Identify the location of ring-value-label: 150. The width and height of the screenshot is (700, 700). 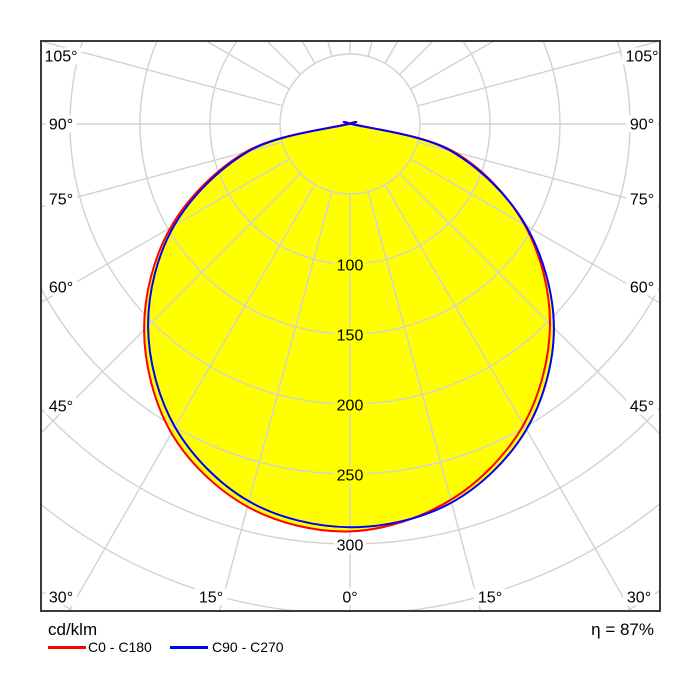
(350, 336).